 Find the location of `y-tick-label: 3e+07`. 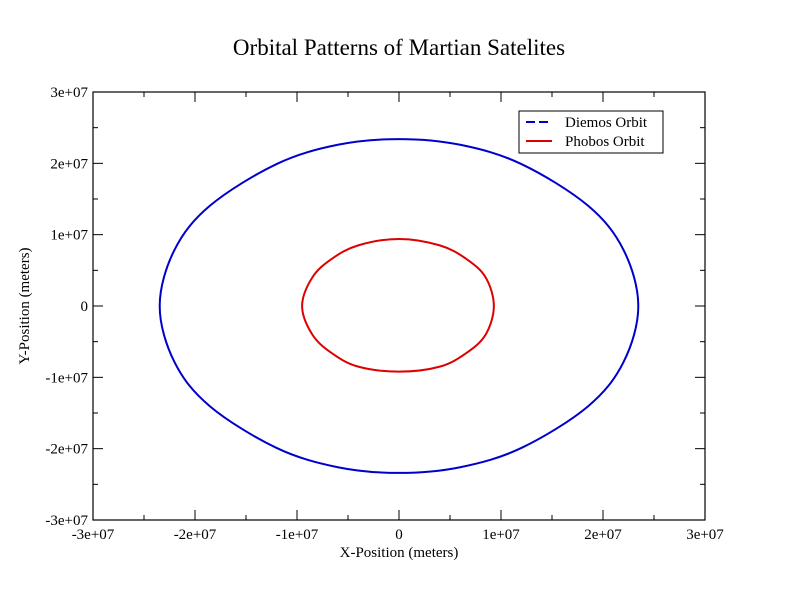

y-tick-label: 3e+07 is located at coordinates (69, 93).